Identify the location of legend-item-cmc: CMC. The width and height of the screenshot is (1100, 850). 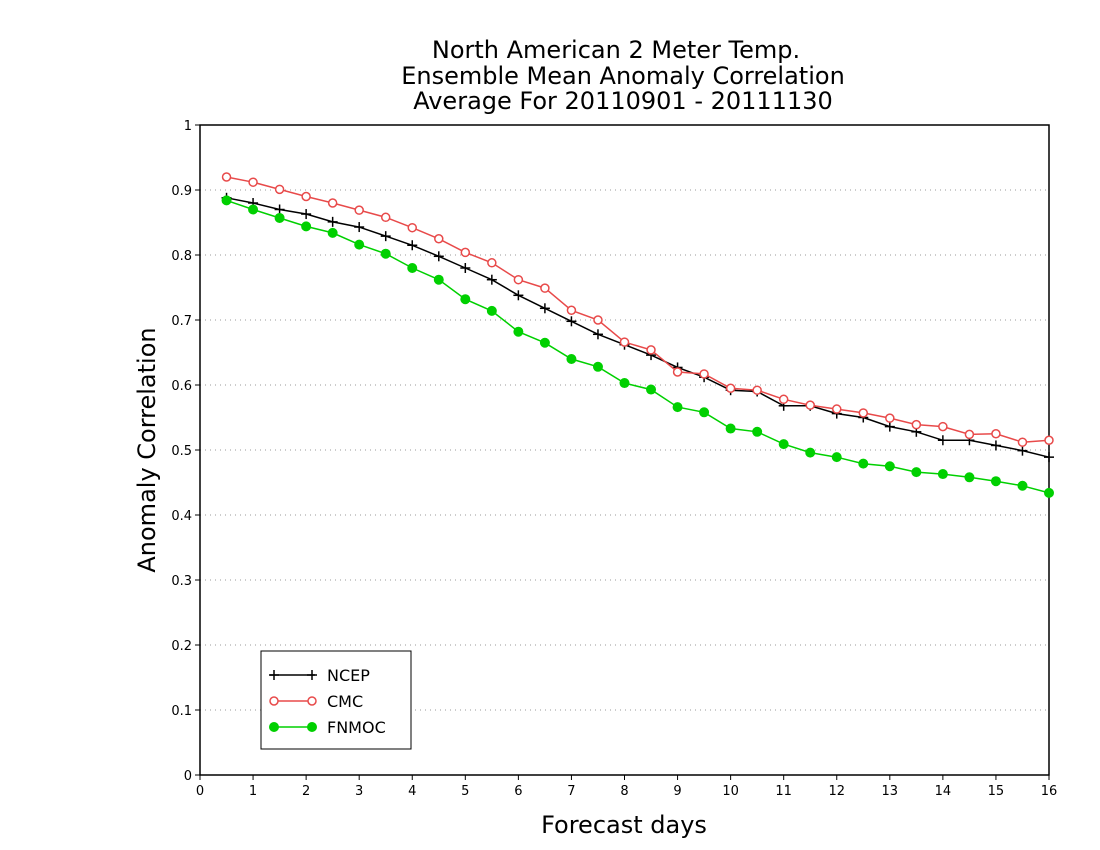
(316, 701).